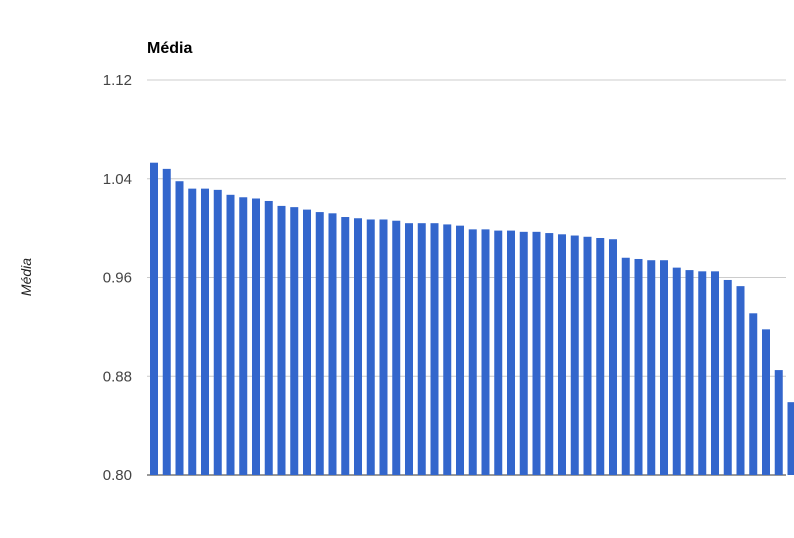 The width and height of the screenshot is (794, 538). I want to click on y-tick-label: 1.04, so click(117, 179).